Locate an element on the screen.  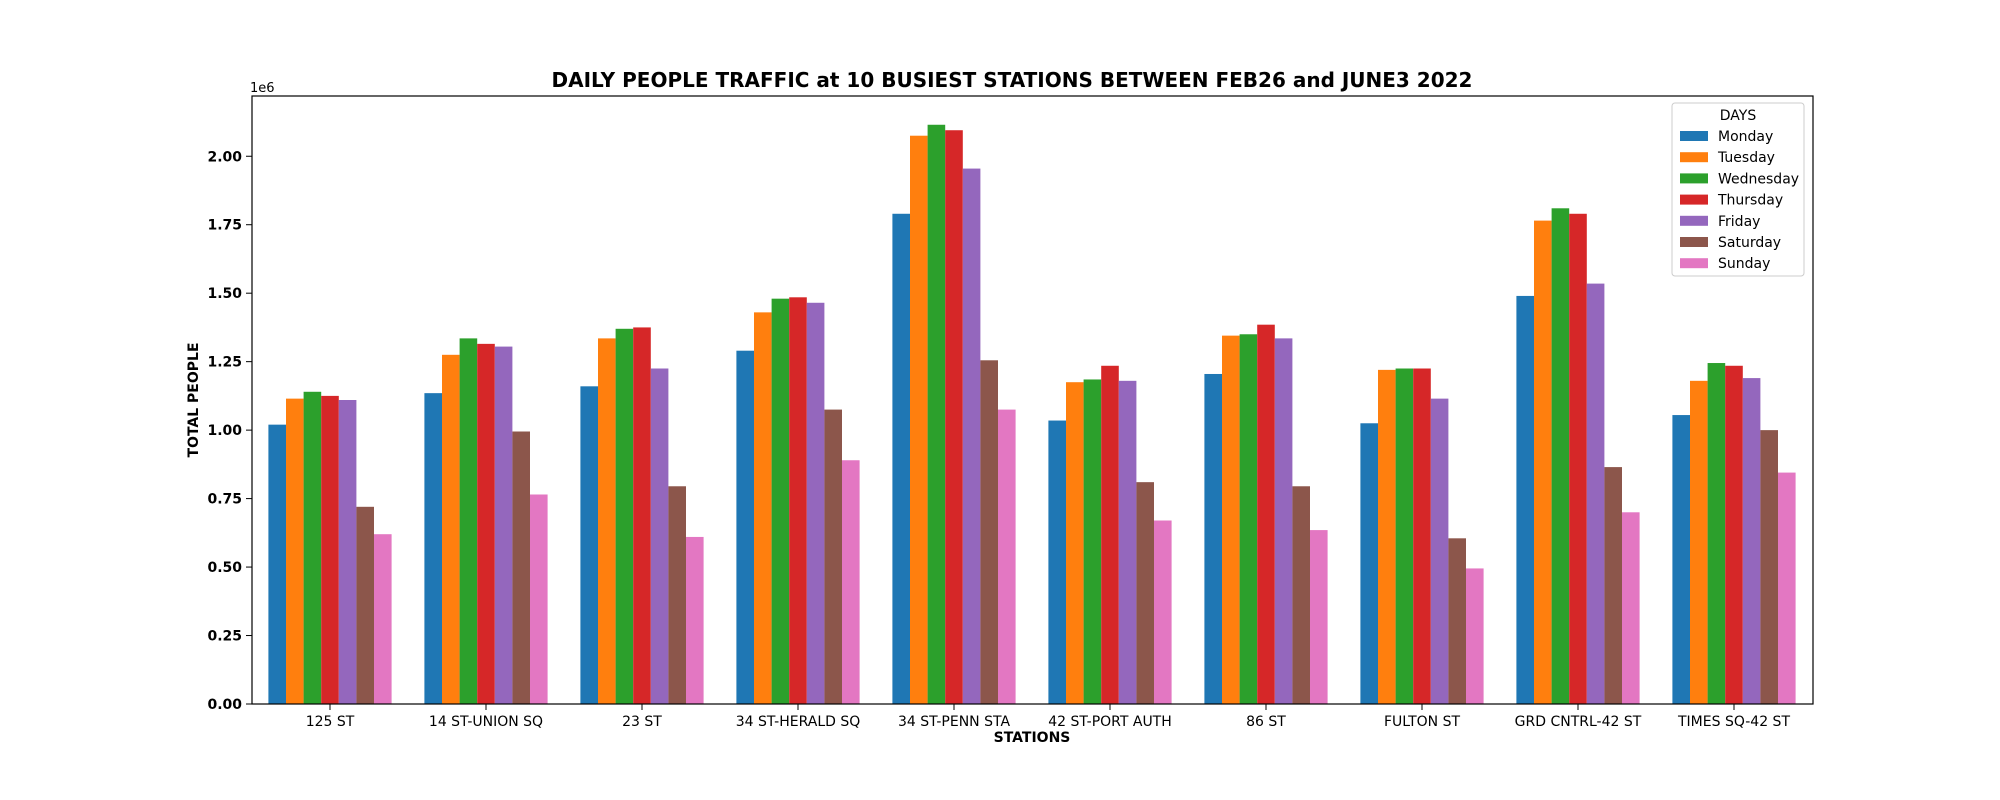
bar-times-sq-42-st-tuesday is located at coordinates (1699, 542).